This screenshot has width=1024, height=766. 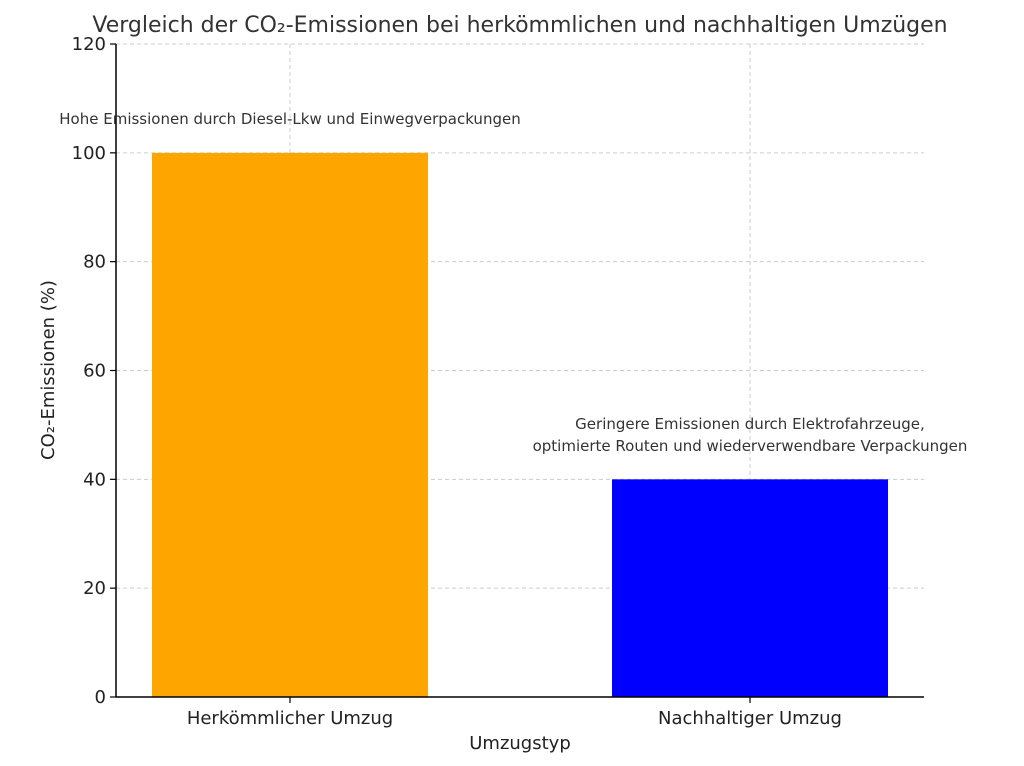 I want to click on x-ticks: Herkömmlicher Umzug Nachhaltiger Umzug, so click(x=514, y=713).